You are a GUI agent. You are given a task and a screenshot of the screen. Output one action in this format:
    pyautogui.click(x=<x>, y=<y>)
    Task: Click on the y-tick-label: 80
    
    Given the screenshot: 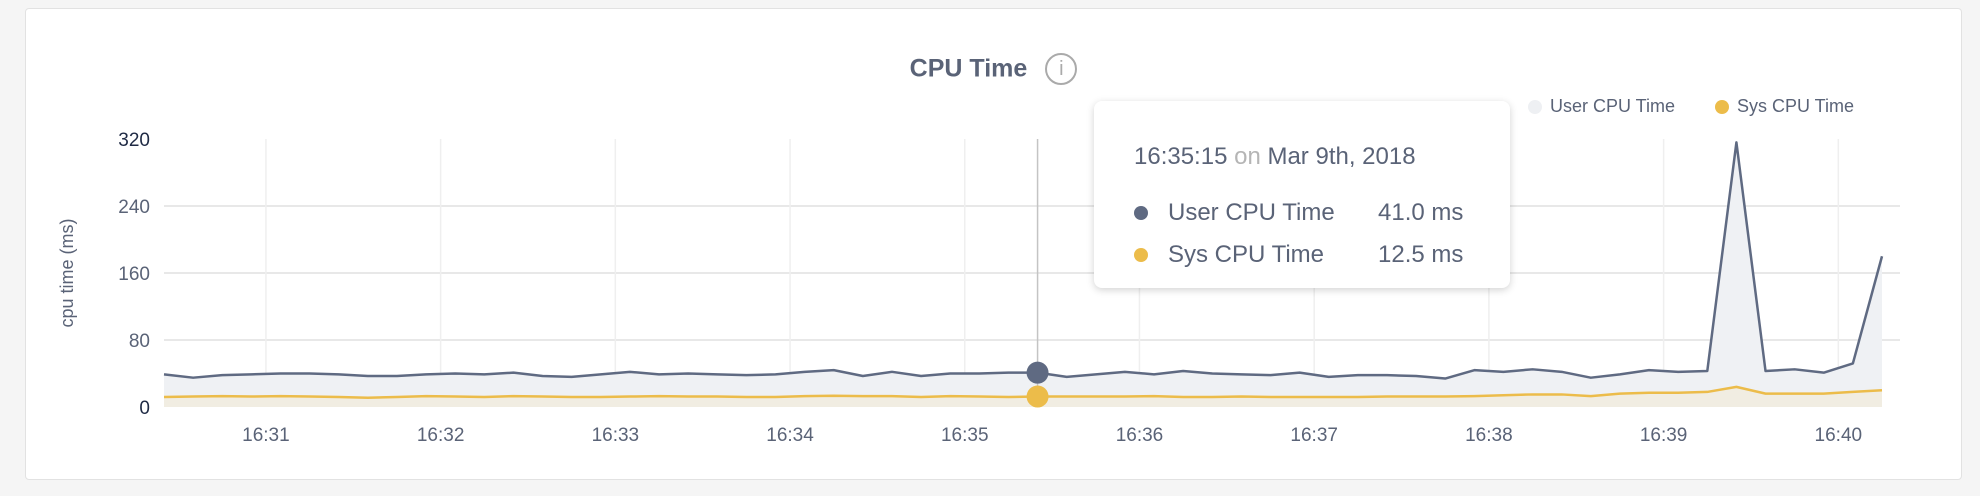 What is the action you would take?
    pyautogui.click(x=139, y=341)
    